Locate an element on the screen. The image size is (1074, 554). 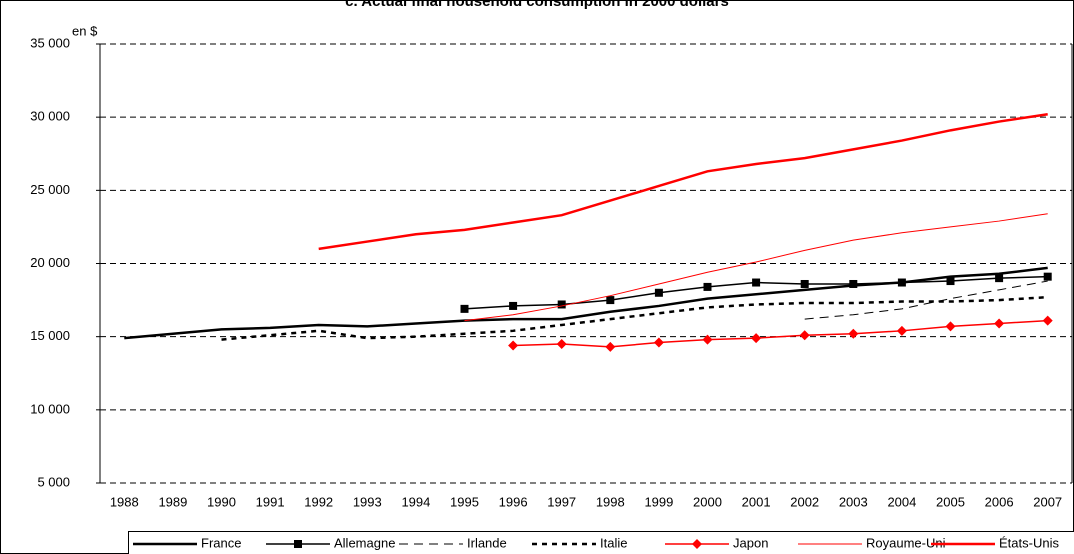
y-tick-label: 15 000 is located at coordinates (50, 335).